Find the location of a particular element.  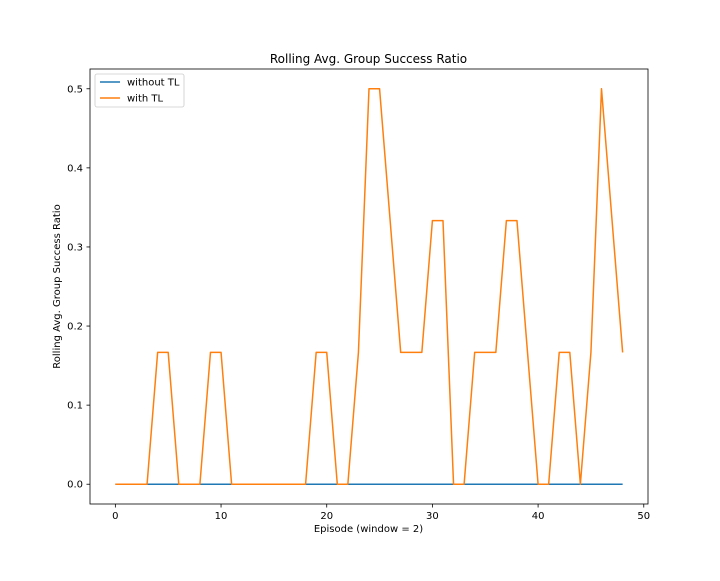

x-tick-label: 40 is located at coordinates (538, 516).